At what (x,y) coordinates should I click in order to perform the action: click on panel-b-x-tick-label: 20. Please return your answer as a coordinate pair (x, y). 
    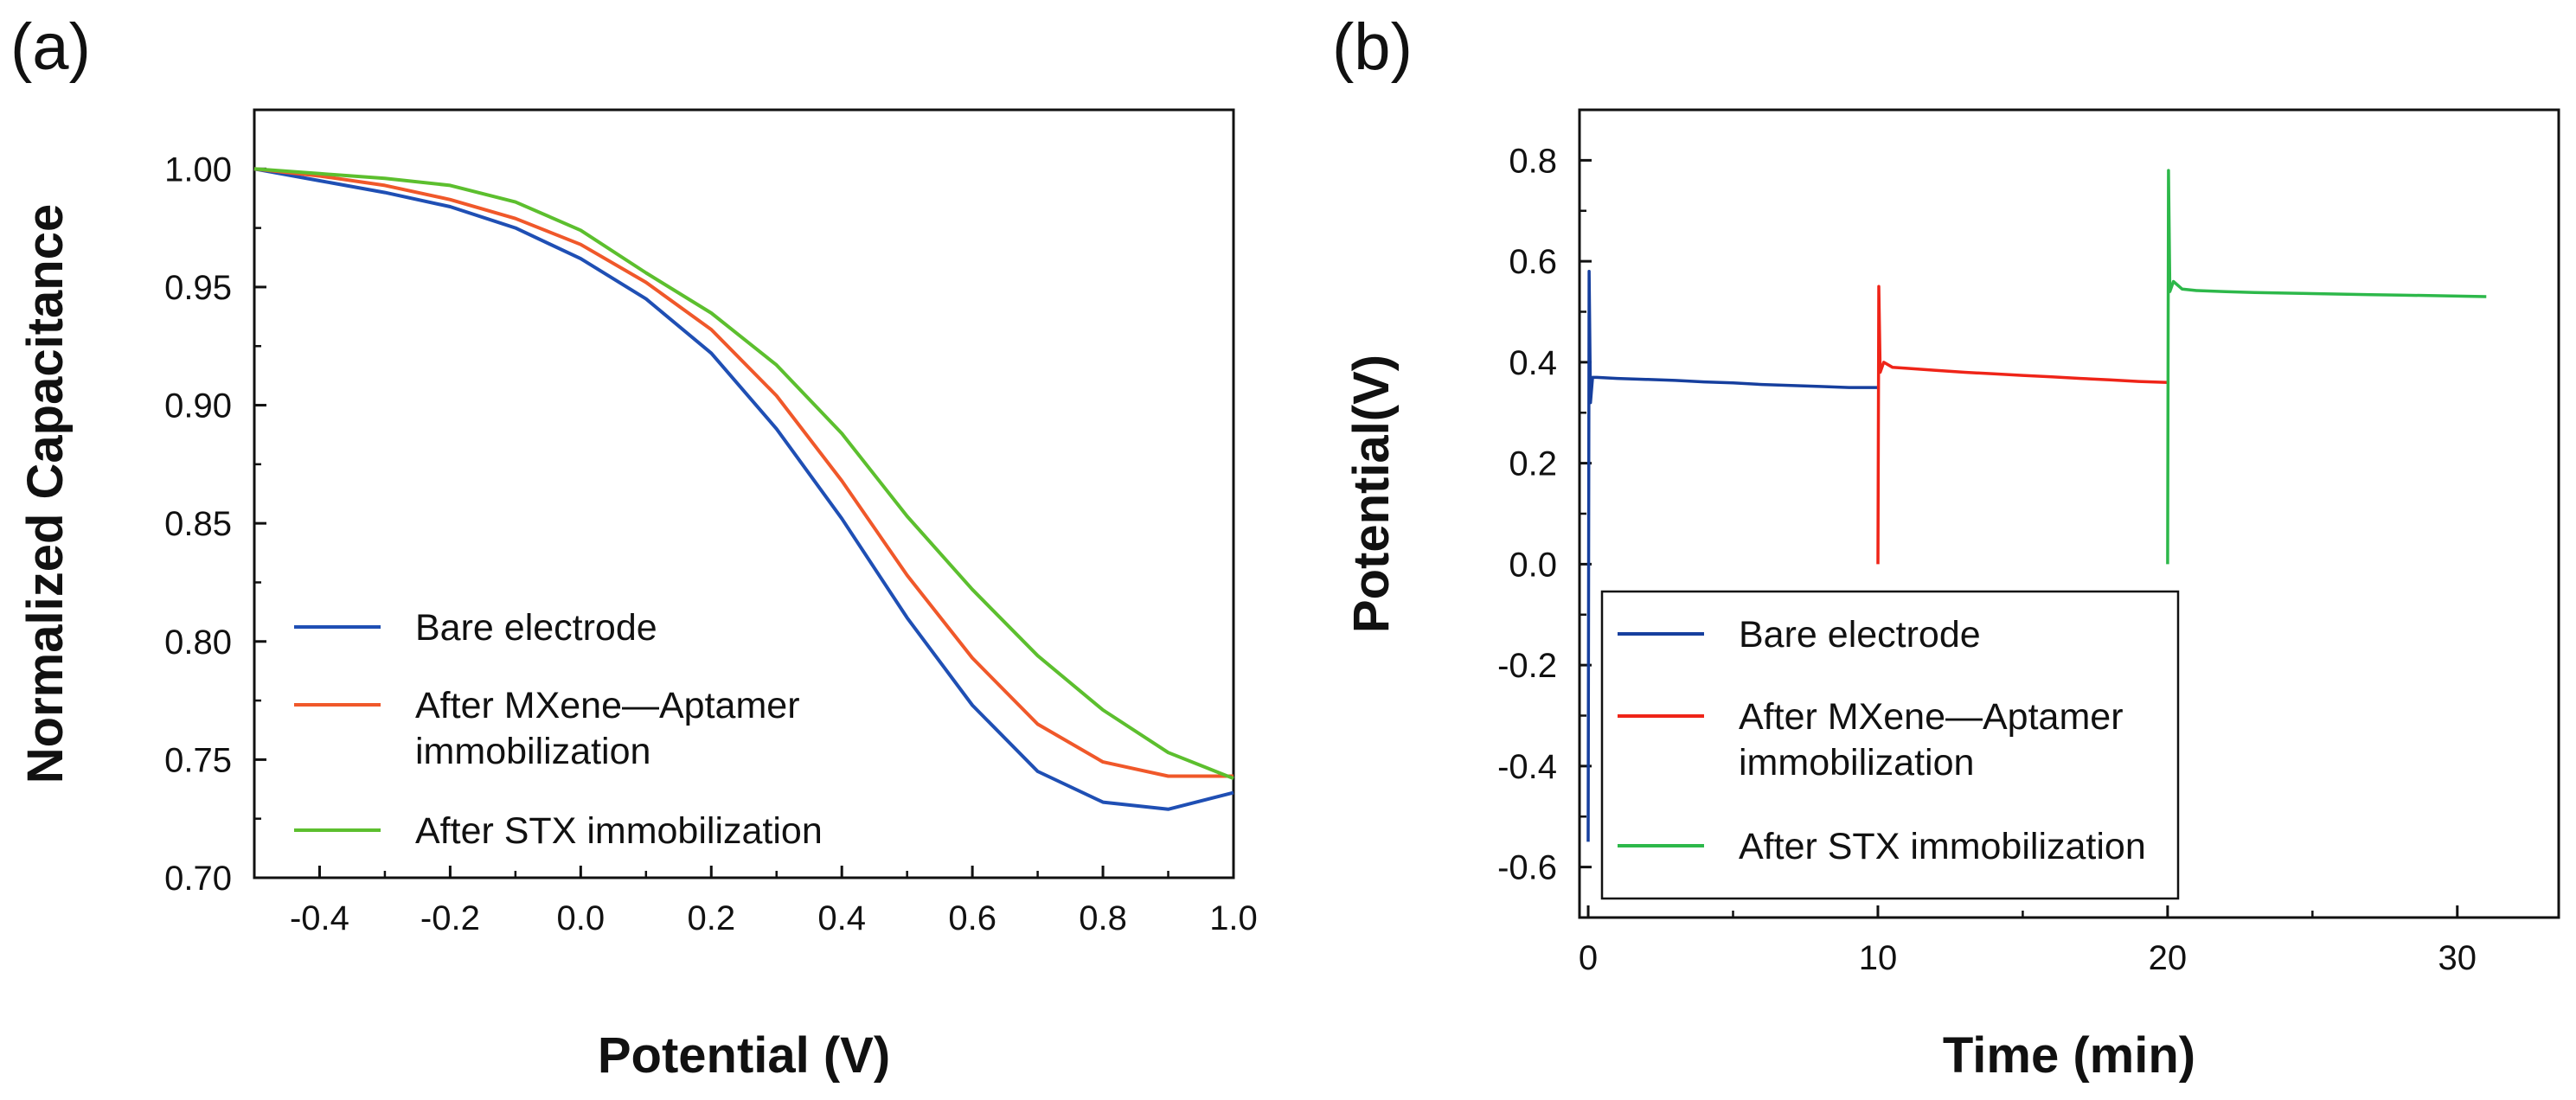
    Looking at the image, I should click on (2168, 958).